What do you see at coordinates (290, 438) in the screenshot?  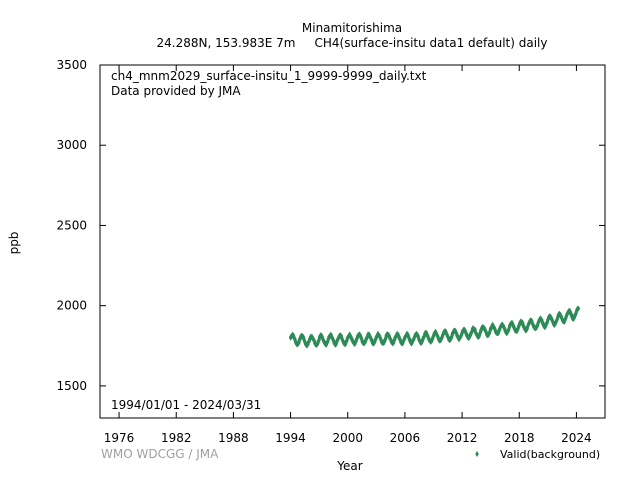 I see `x-tick-label: 1994` at bounding box center [290, 438].